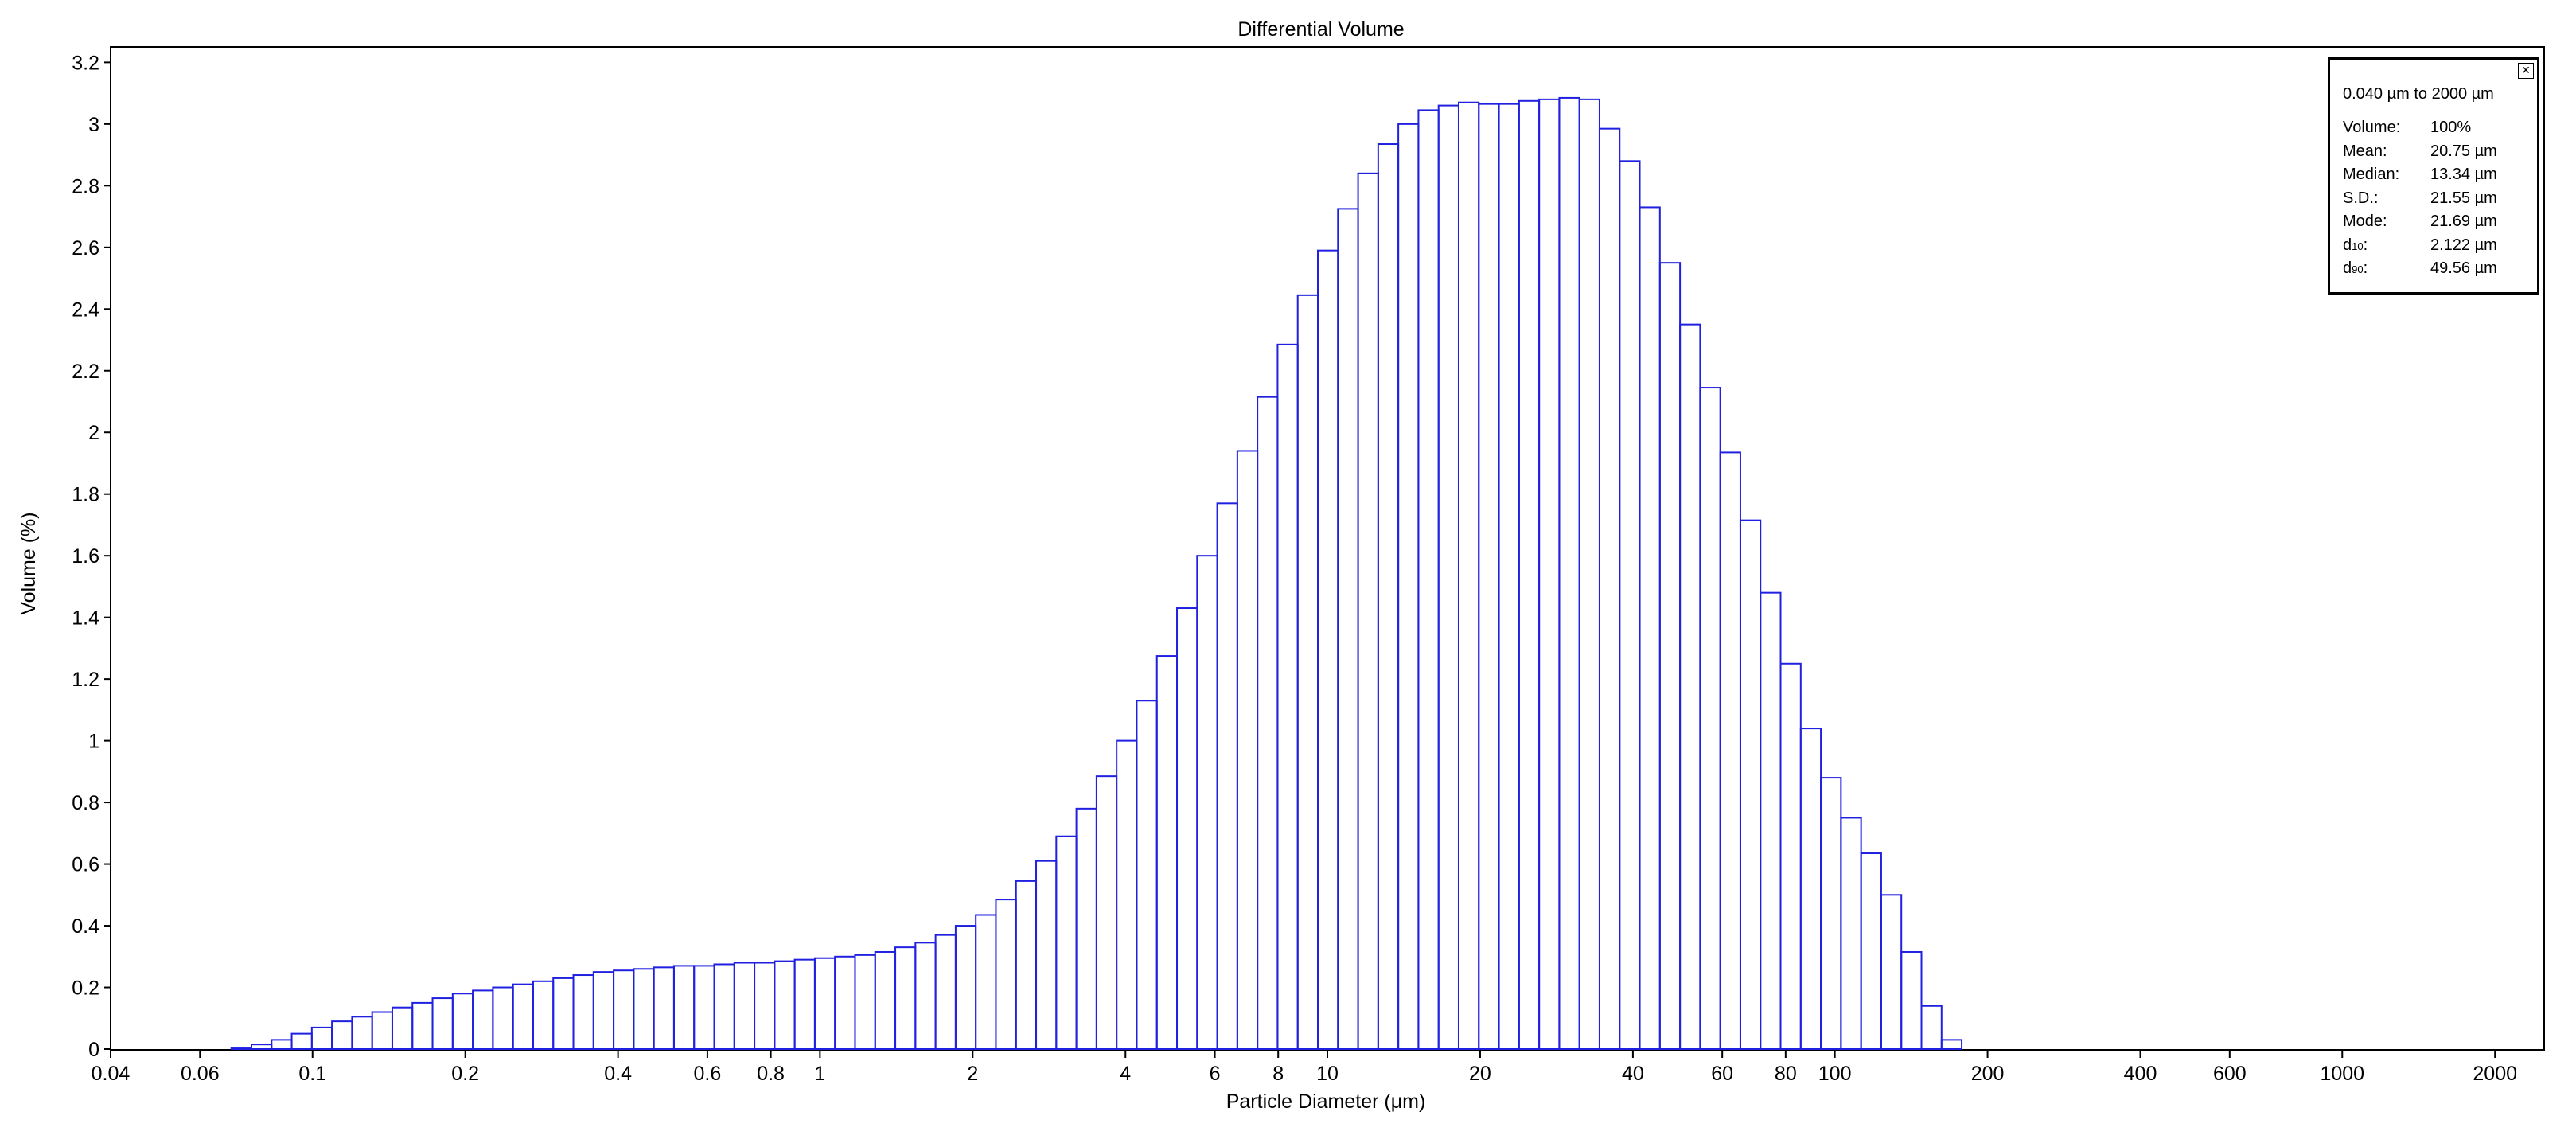 The image size is (2576, 1147). What do you see at coordinates (2372, 127) in the screenshot?
I see `stats-label: Volume:` at bounding box center [2372, 127].